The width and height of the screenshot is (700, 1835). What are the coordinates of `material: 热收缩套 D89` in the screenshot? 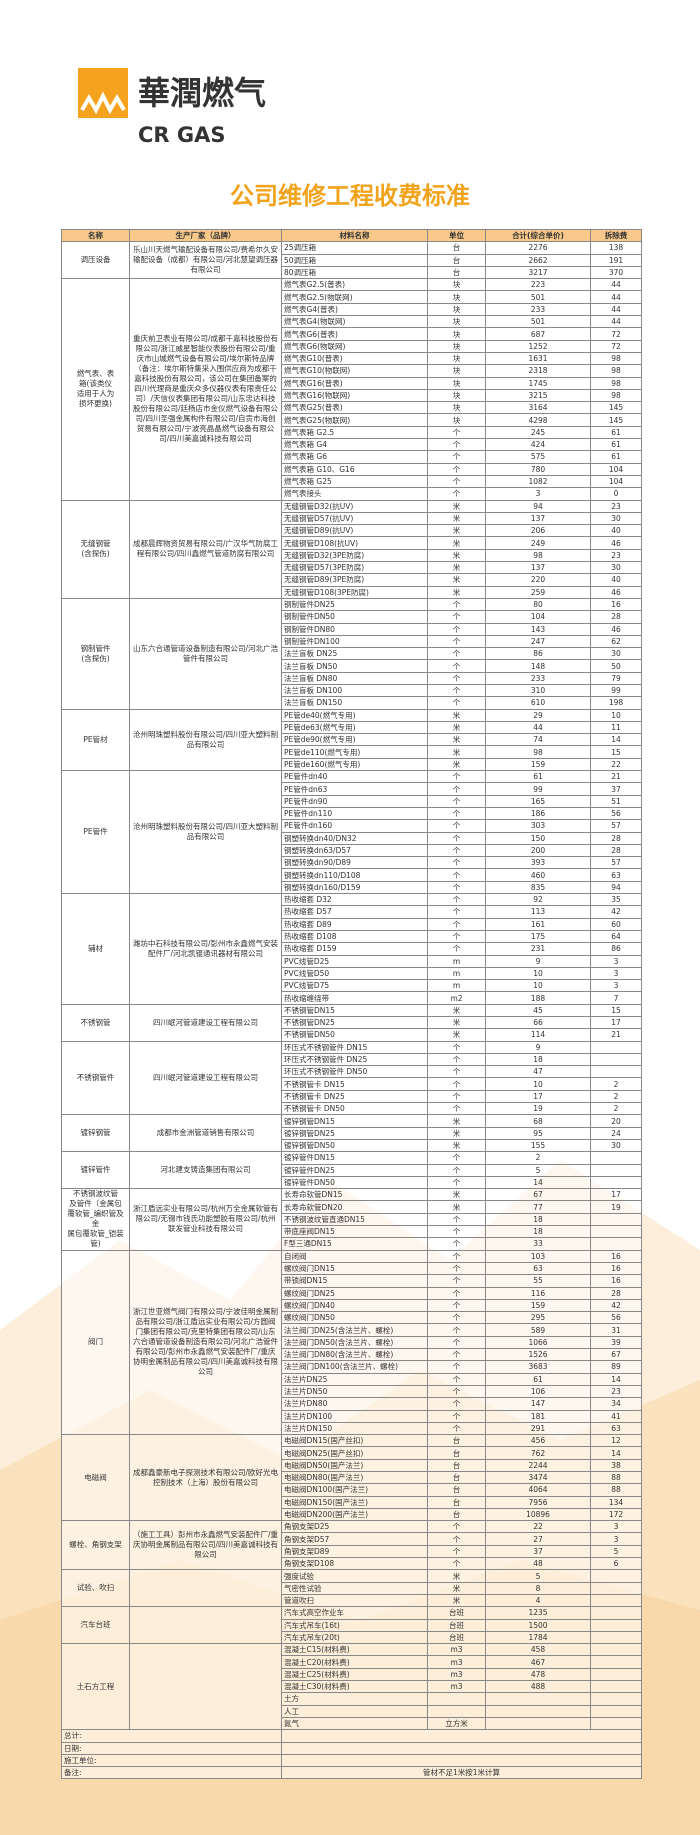 It's located at (354, 924).